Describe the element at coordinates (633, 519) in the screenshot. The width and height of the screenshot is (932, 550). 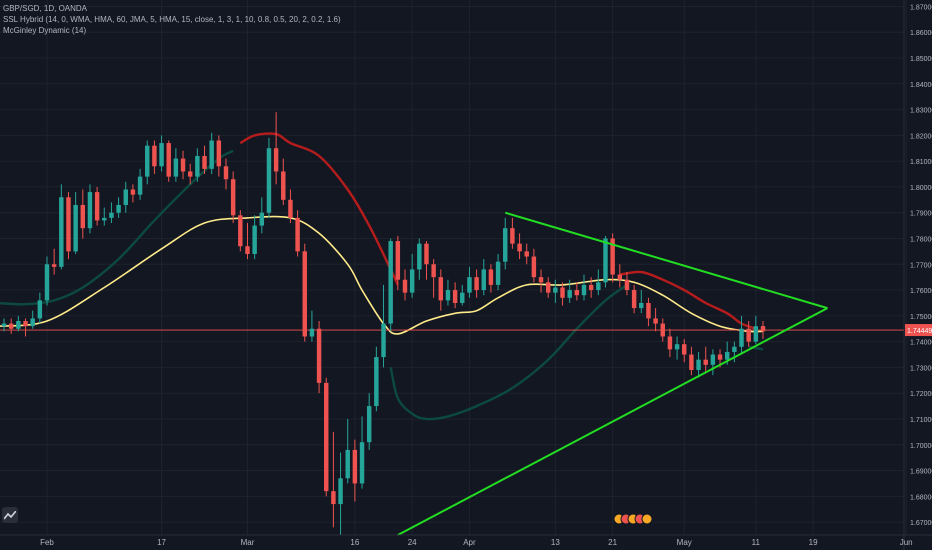
I see `event-markers` at that location.